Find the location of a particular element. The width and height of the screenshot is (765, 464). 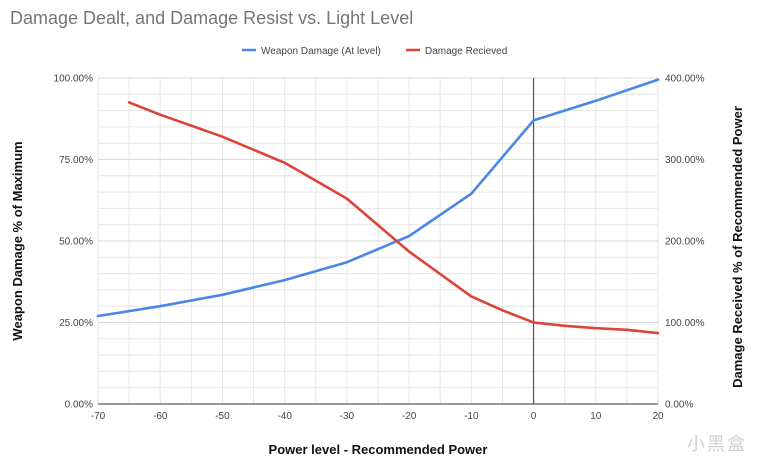

y-right-tick-label: 0.00% is located at coordinates (679, 405).